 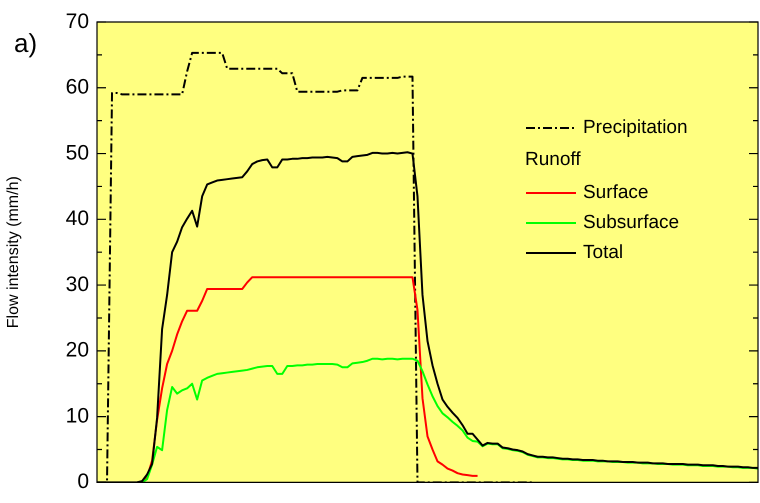 What do you see at coordinates (77, 87) in the screenshot?
I see `y-tick-label: 60` at bounding box center [77, 87].